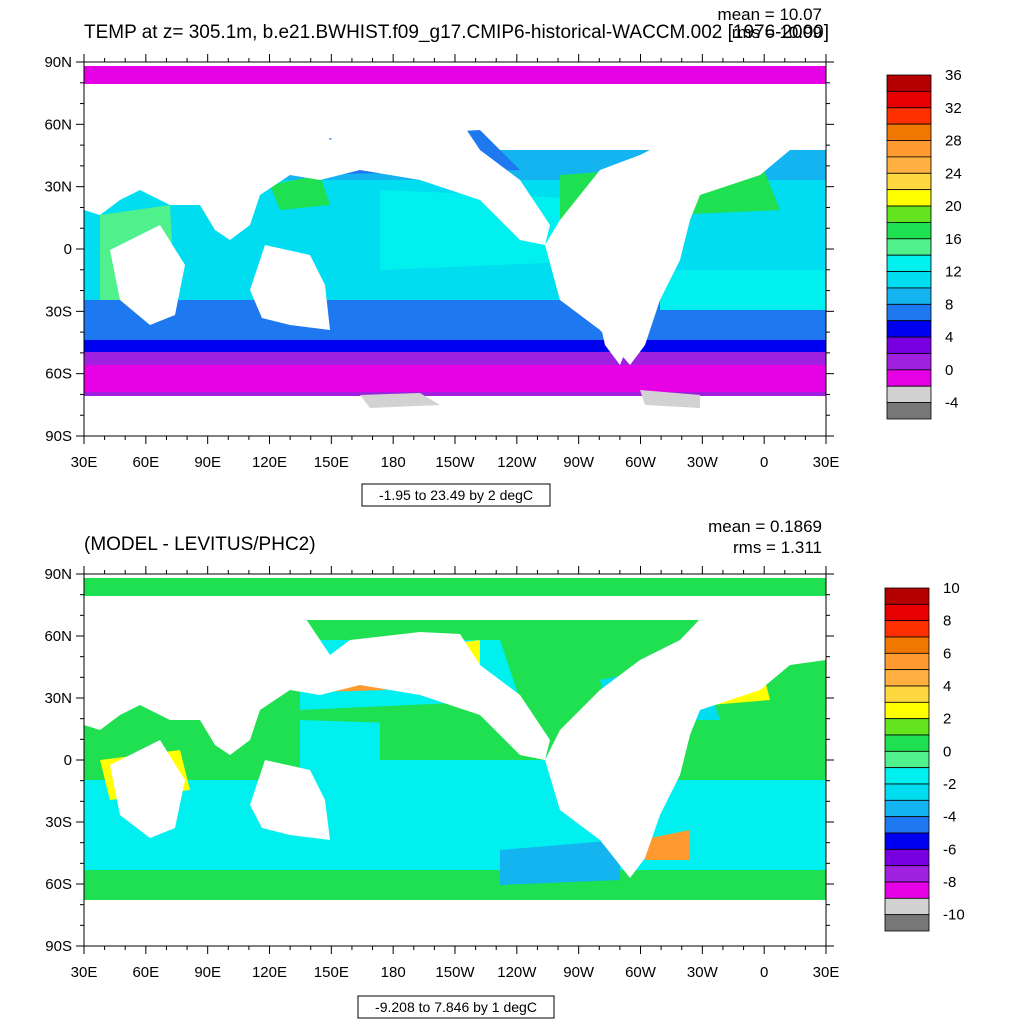  Describe the element at coordinates (703, 462) in the screenshot. I see `x-tick-label: 30W` at that location.